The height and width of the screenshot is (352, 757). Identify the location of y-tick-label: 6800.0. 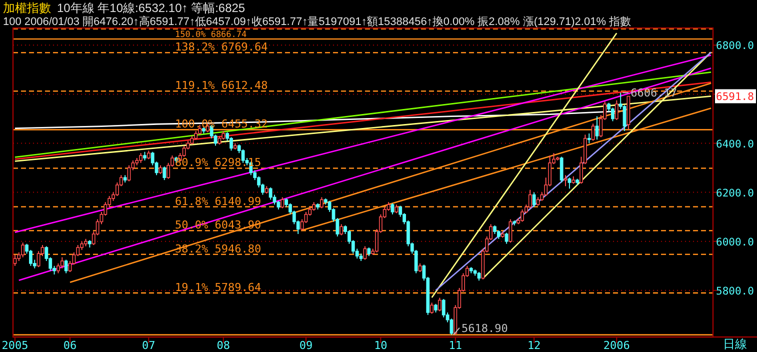
(735, 46).